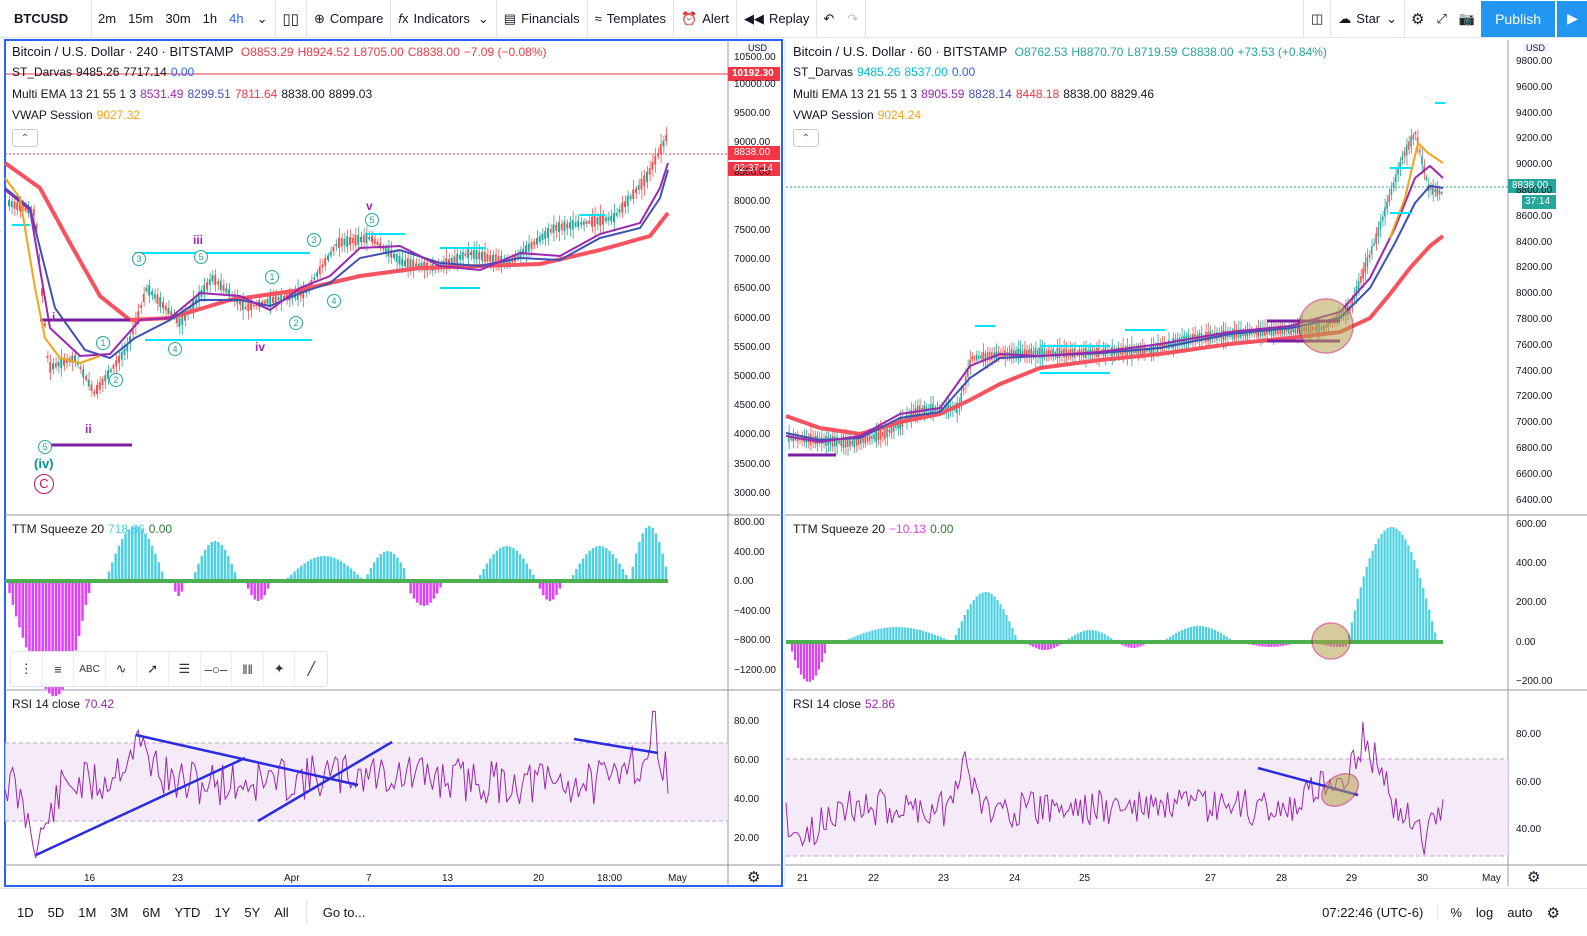 Image resolution: width=1587 pixels, height=936 pixels. What do you see at coordinates (705, 19) in the screenshot?
I see `alert-button: ⏰ Alert` at bounding box center [705, 19].